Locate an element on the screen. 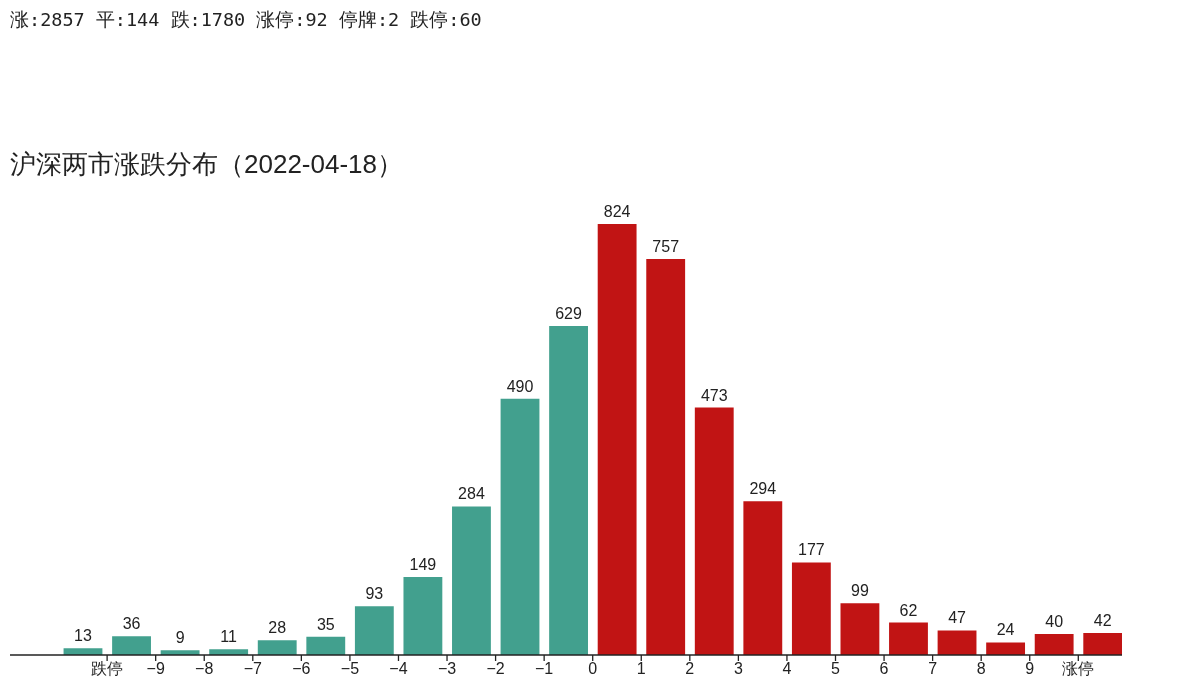  data-label: 40 is located at coordinates (1054, 622).